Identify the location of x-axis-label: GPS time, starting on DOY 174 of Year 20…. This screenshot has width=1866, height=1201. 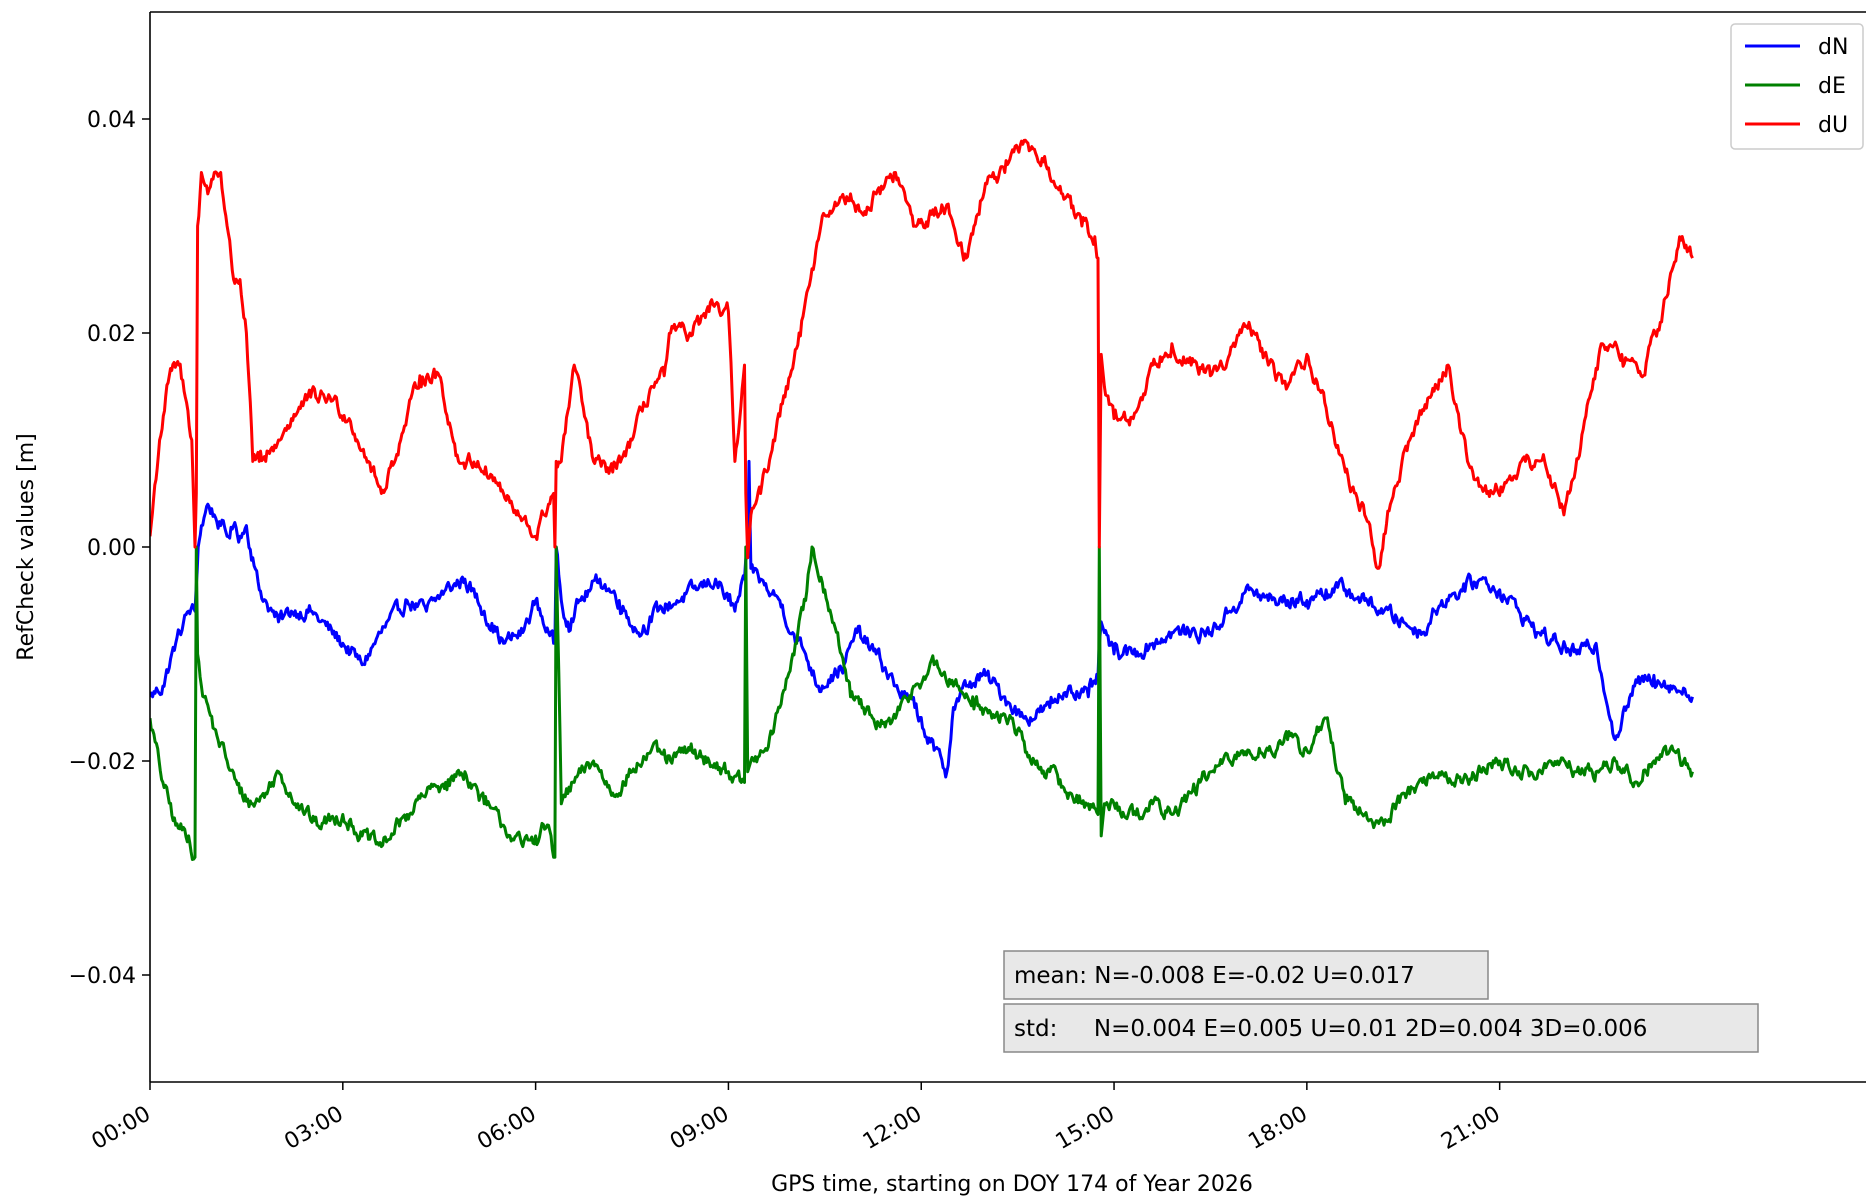
(1012, 1184).